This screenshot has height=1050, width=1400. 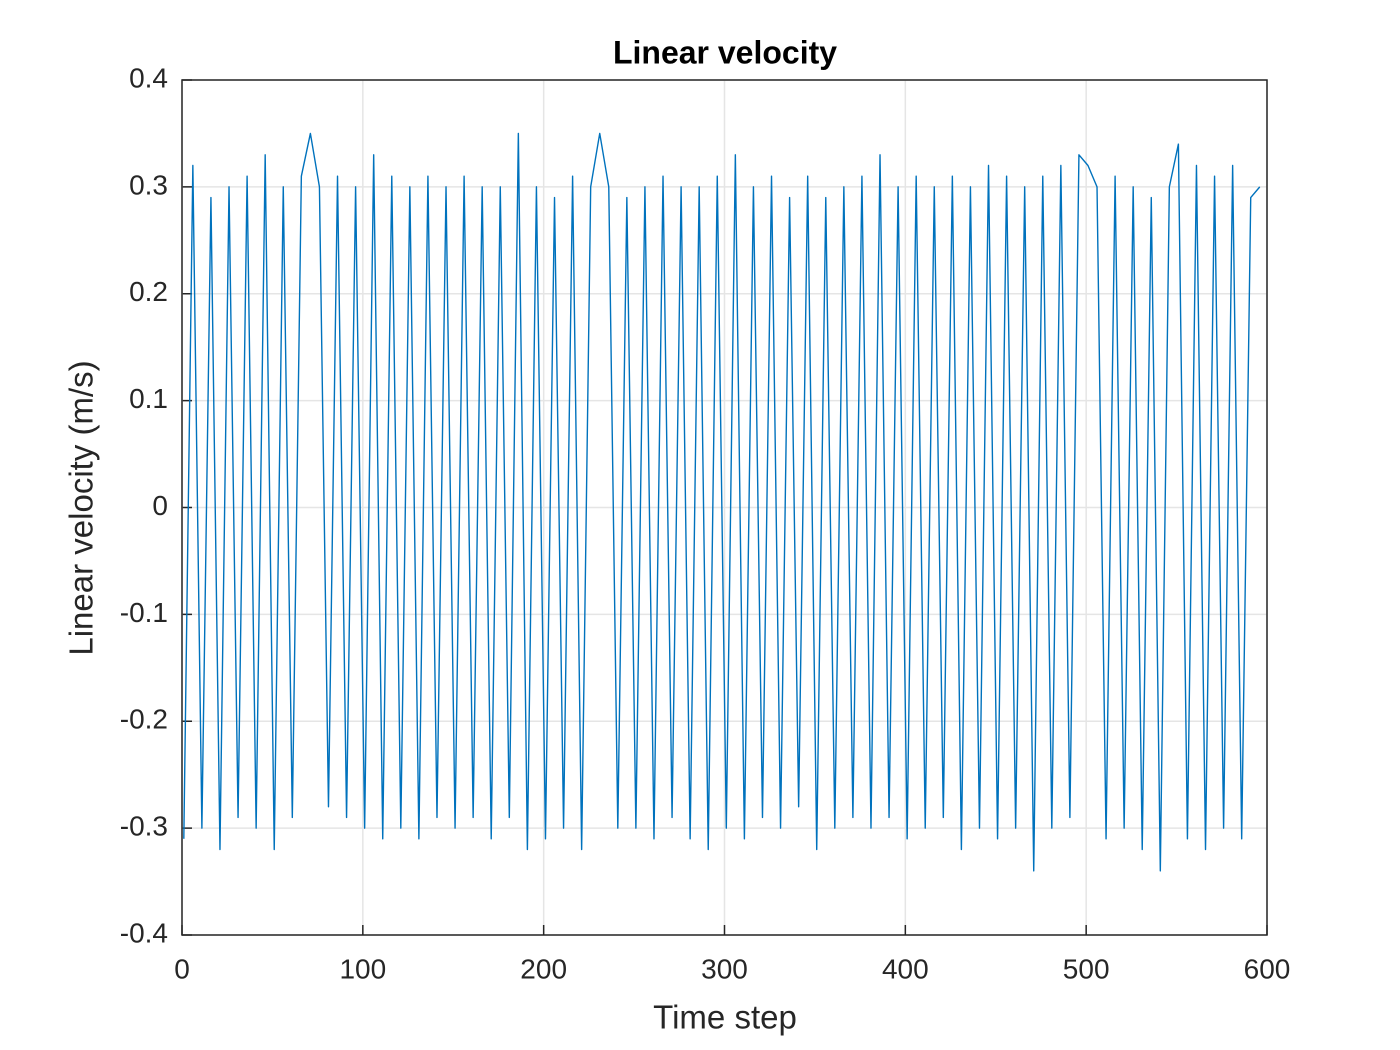 What do you see at coordinates (725, 52) in the screenshot?
I see `chart-title: Linear velocity` at bounding box center [725, 52].